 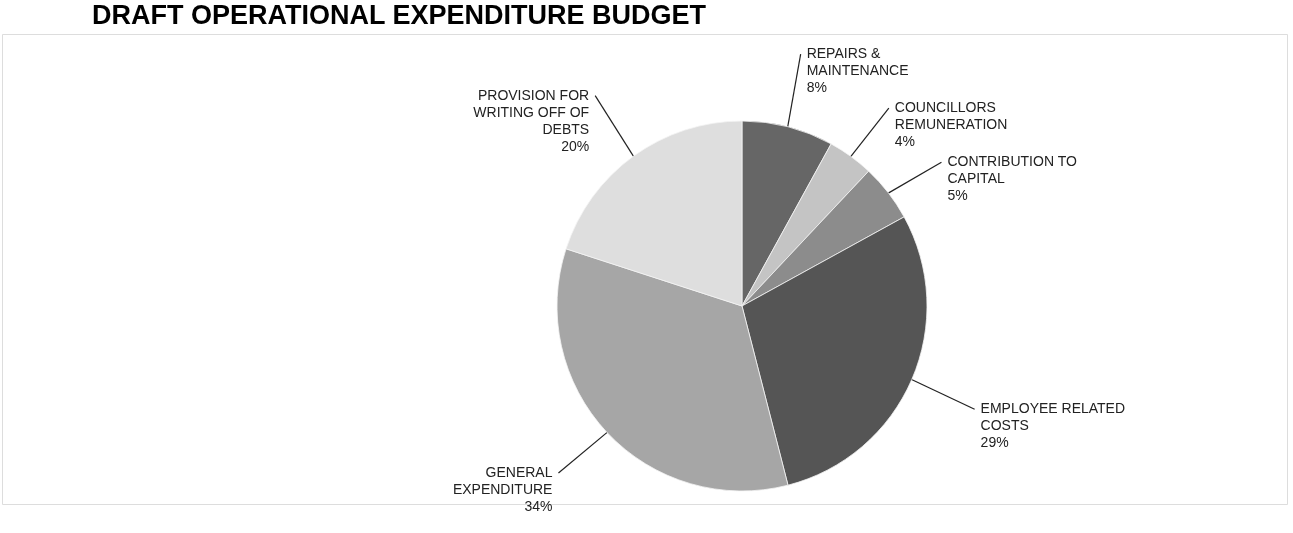 I want to click on slice-label: REPAIRS & MAINTENANCE, so click(x=857, y=62).